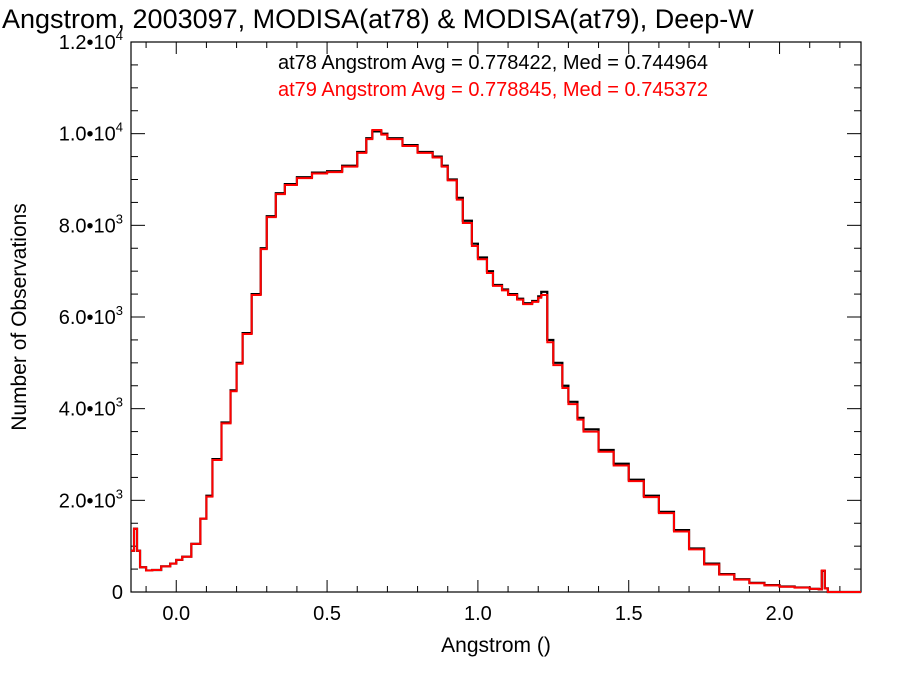 The width and height of the screenshot is (900, 675). What do you see at coordinates (327, 614) in the screenshot?
I see `x-tick-label: 0.5` at bounding box center [327, 614].